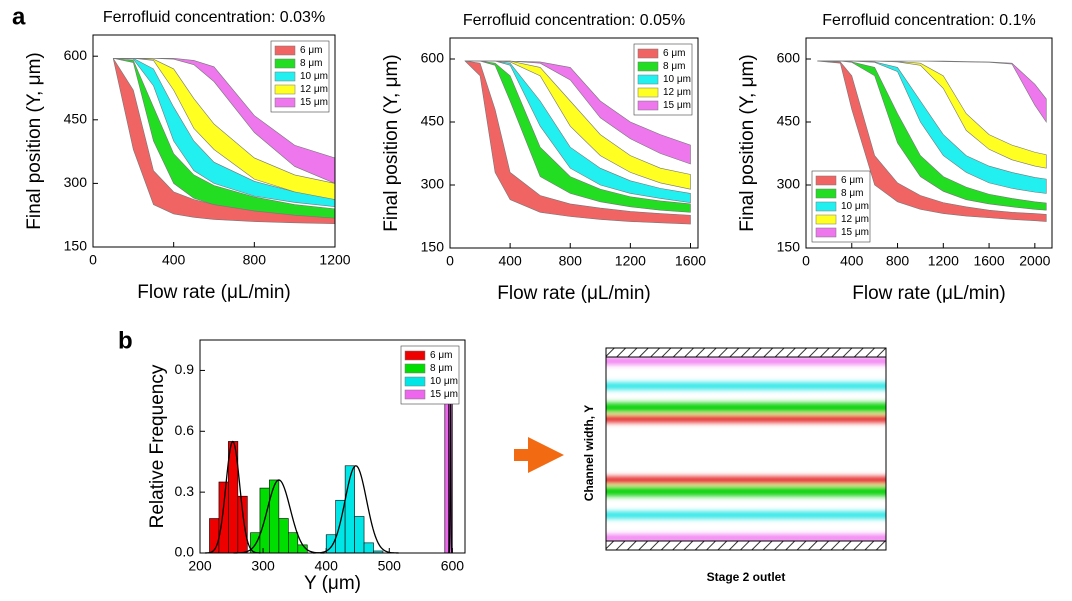 This screenshot has width=1072, height=601. What do you see at coordinates (263, 566) in the screenshot?
I see `x-tick-label: 300` at bounding box center [263, 566].